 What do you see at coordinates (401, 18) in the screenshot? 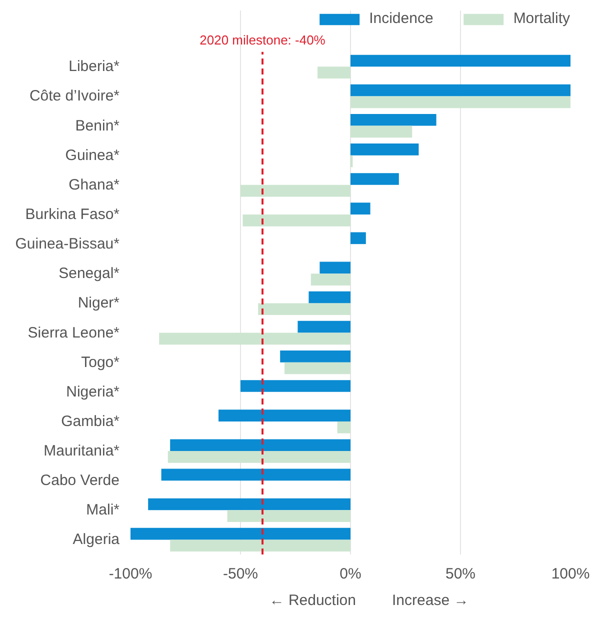
I see `legend-label: Incidence` at bounding box center [401, 18].